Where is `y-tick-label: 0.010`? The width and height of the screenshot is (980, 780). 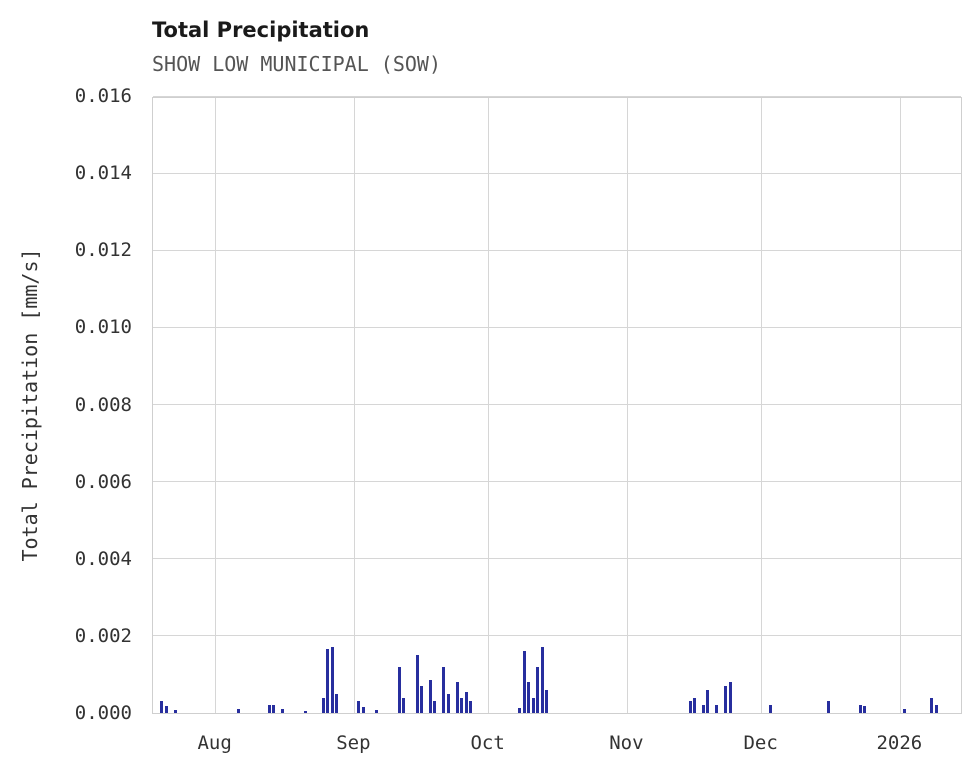
y-tick-label: 0.010 is located at coordinates (103, 327).